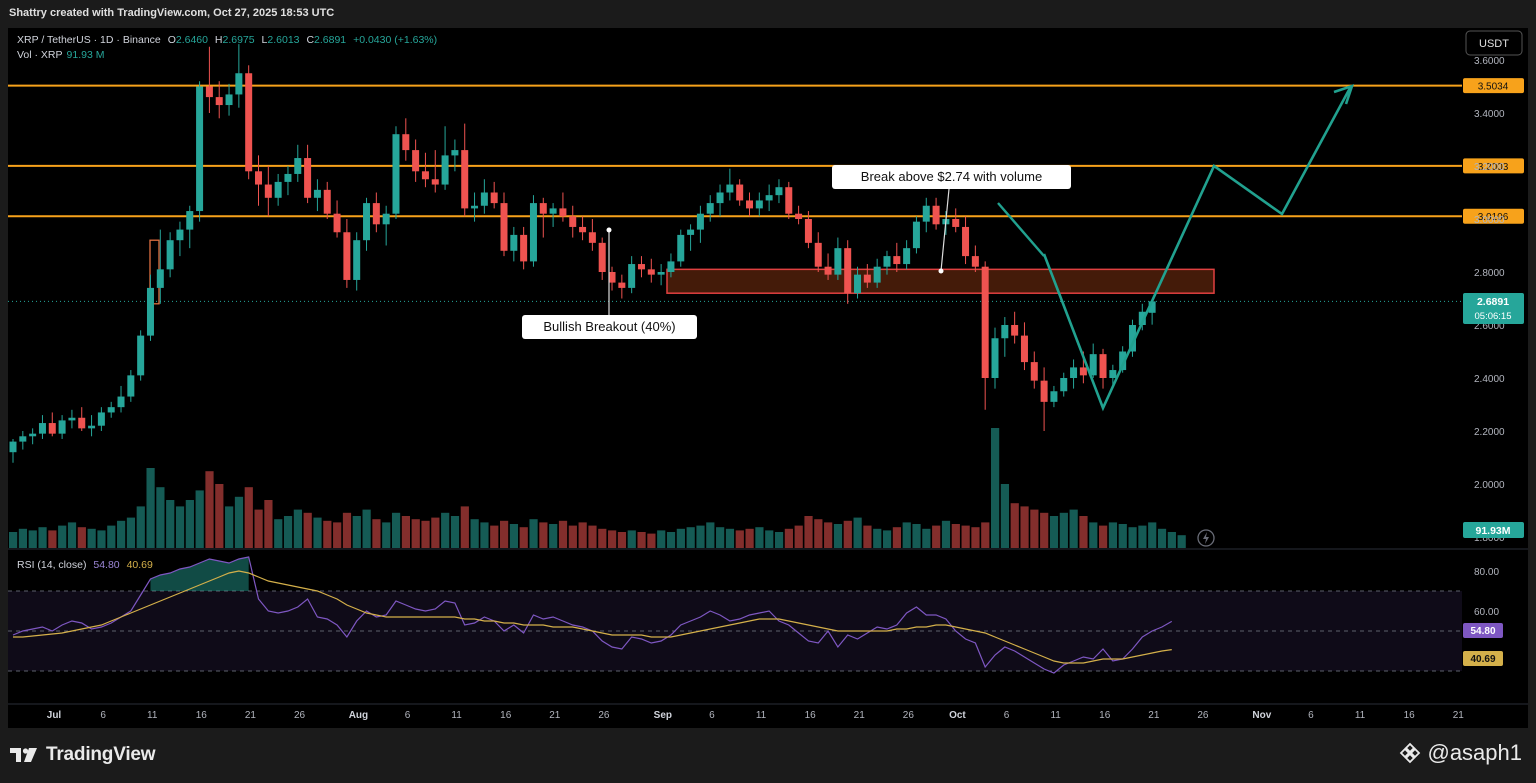 Image resolution: width=1536 pixels, height=783 pixels. What do you see at coordinates (1493, 87) in the screenshot?
I see `level-label: 3.5034` at bounding box center [1493, 87].